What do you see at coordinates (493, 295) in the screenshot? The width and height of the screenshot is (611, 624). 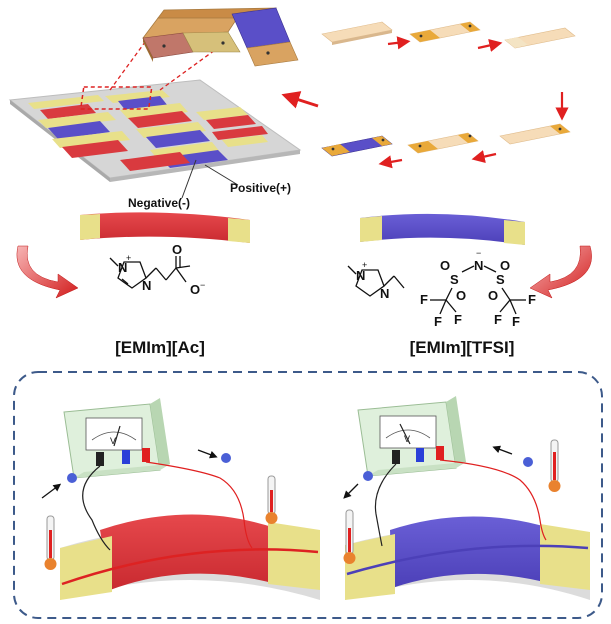 I see `atom-o4: O` at bounding box center [493, 295].